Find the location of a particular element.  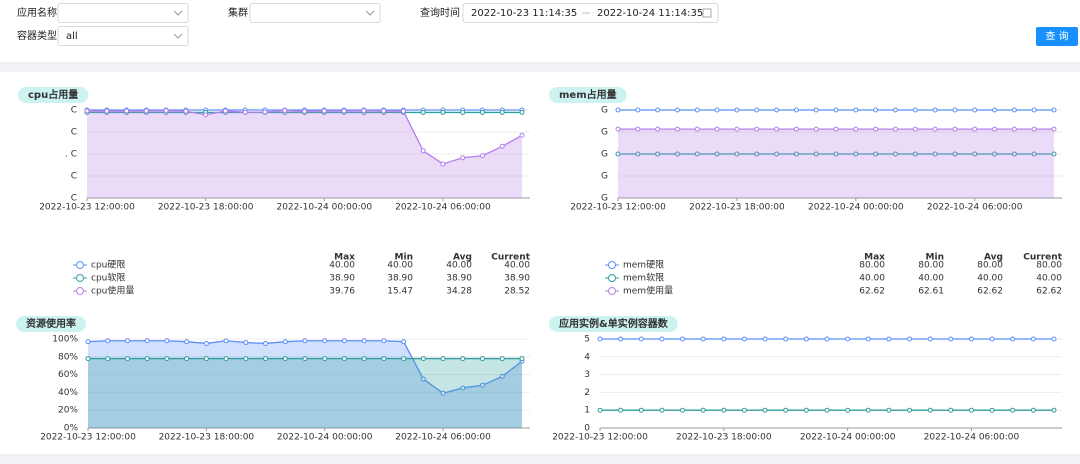

stats-value: 15.47 is located at coordinates (400, 292).